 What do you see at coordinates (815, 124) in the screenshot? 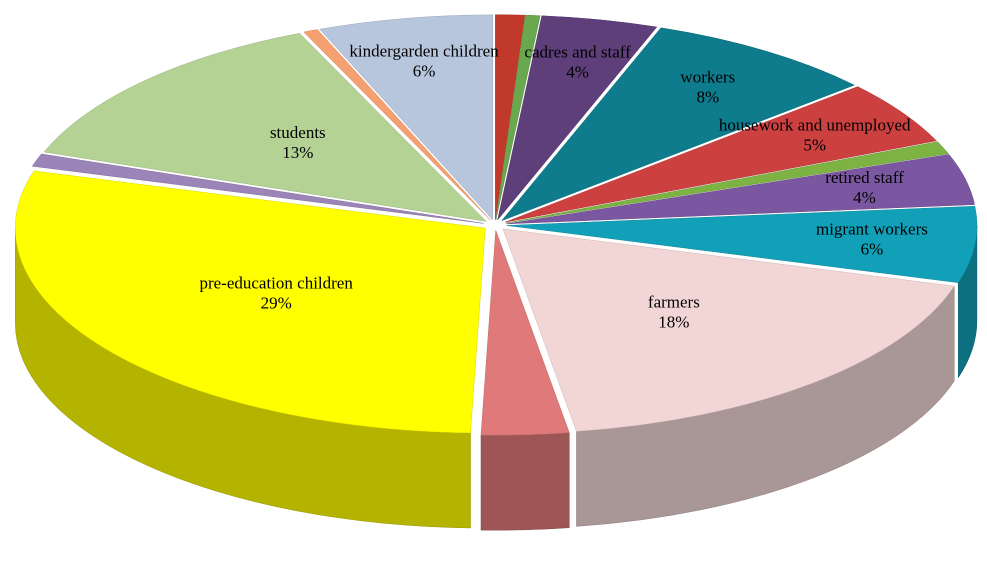
I see `slice-label: housework and unemployed` at bounding box center [815, 124].